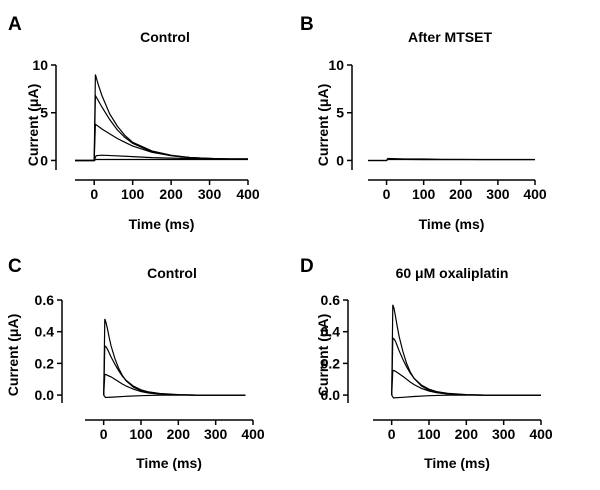 The image size is (600, 490). I want to click on panel-letter: A, so click(15, 24).